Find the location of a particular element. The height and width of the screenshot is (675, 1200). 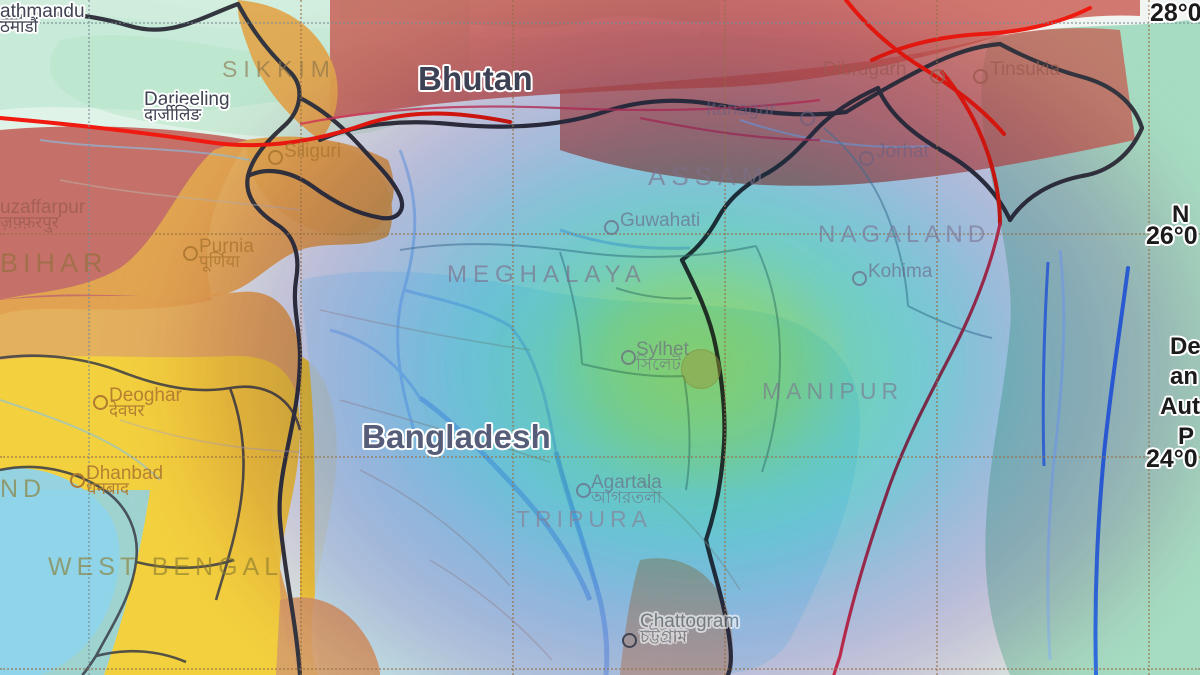

city-marker-guwahati is located at coordinates (611, 227).